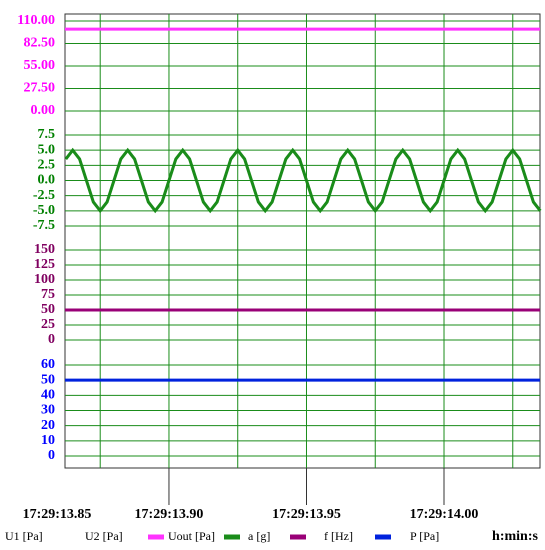 The image size is (545, 550). I want to click on y-tick-label: 5.0, so click(47, 149).